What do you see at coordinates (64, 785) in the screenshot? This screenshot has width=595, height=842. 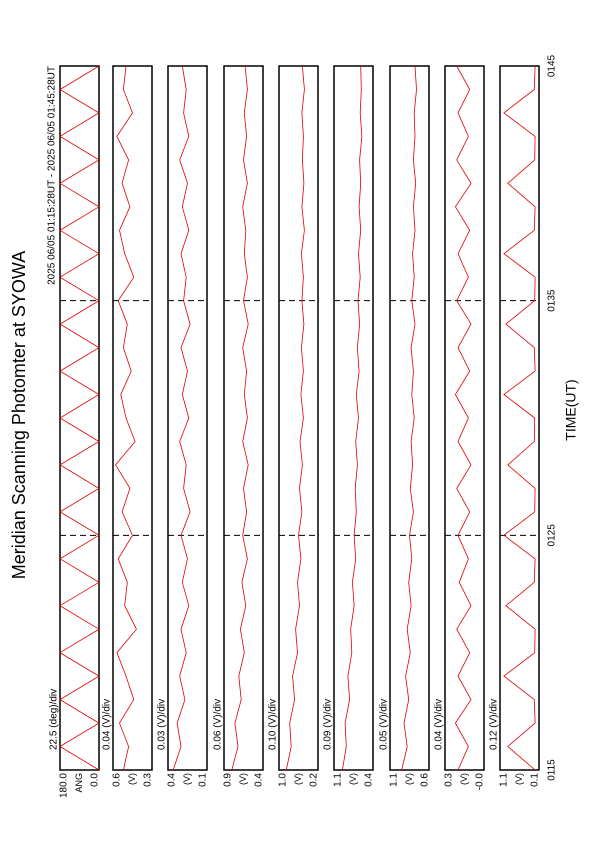 I see `y-tick-label: 180.0` at bounding box center [64, 785].